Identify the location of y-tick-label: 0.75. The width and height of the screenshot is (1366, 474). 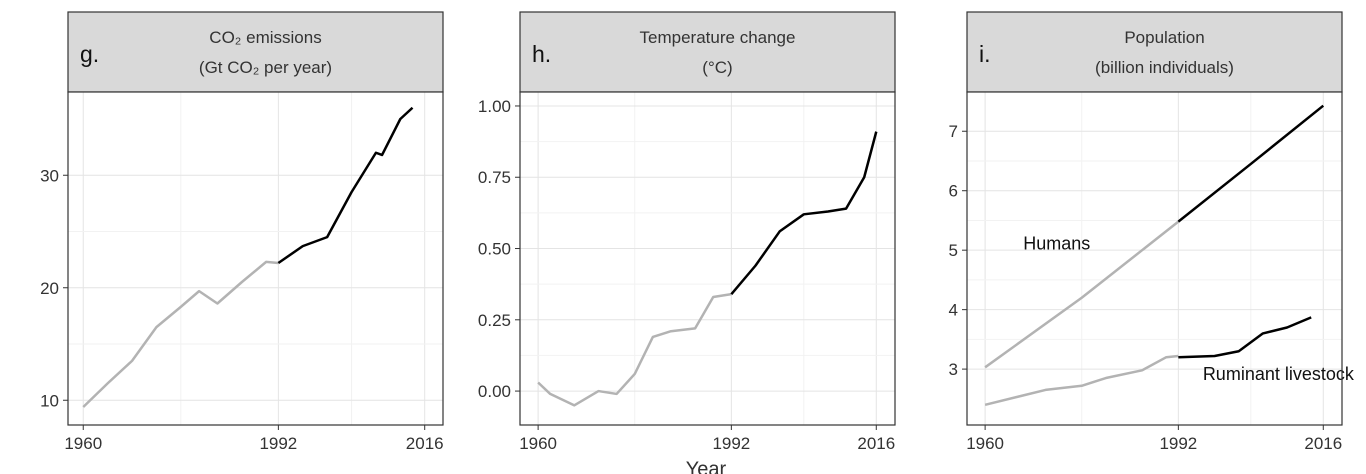
(494, 177).